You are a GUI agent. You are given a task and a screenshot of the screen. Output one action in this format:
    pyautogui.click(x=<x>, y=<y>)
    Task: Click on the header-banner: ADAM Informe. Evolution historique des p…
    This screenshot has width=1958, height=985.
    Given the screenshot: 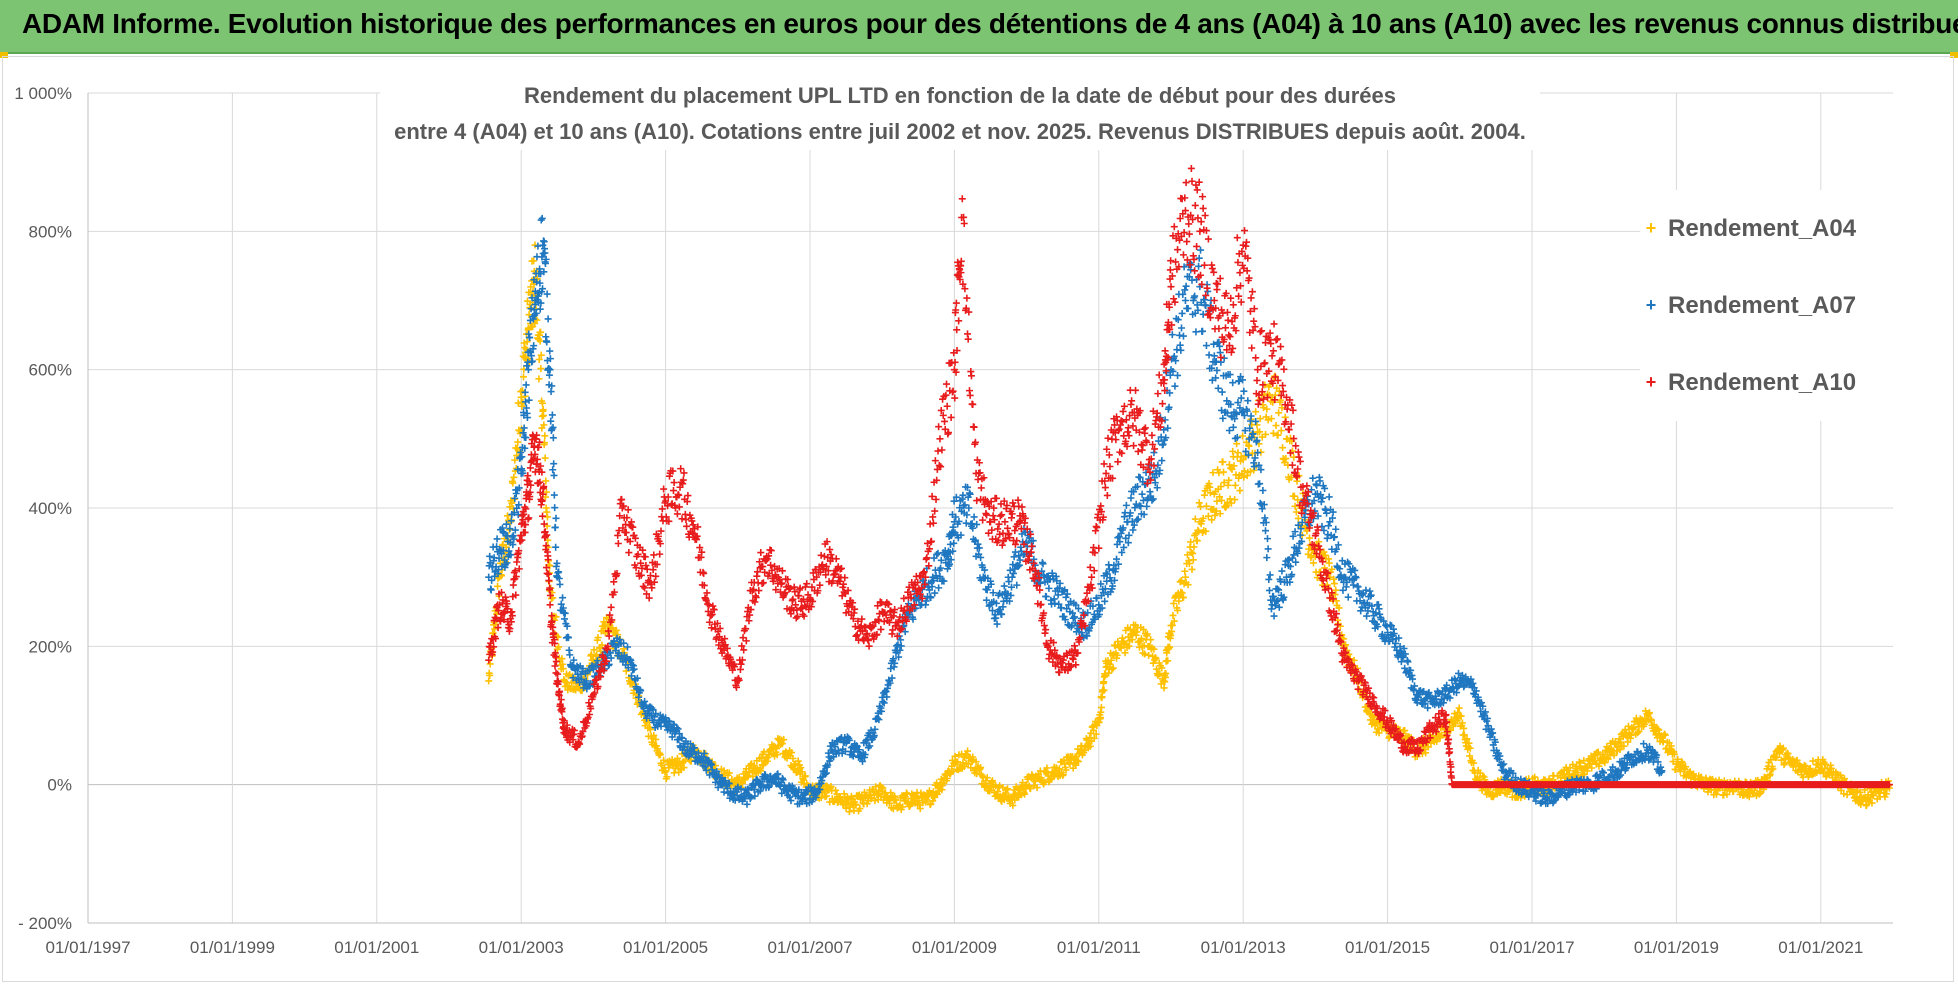 What is the action you would take?
    pyautogui.click(x=979, y=27)
    